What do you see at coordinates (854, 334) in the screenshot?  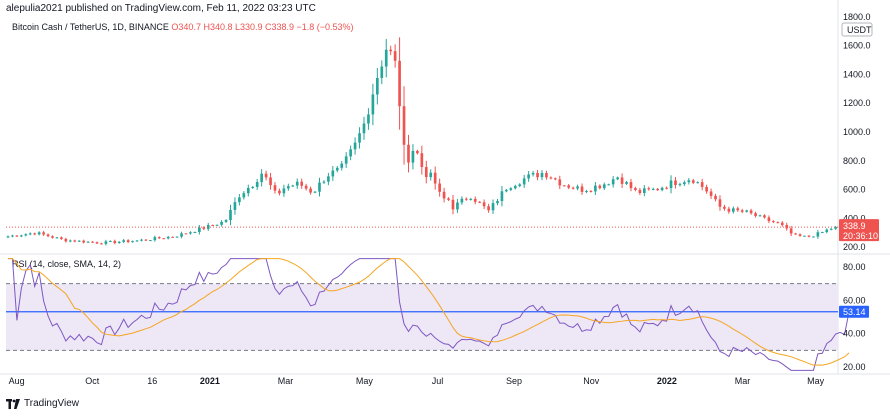 I see `rsi-tick-label: 40.00` at bounding box center [854, 334].